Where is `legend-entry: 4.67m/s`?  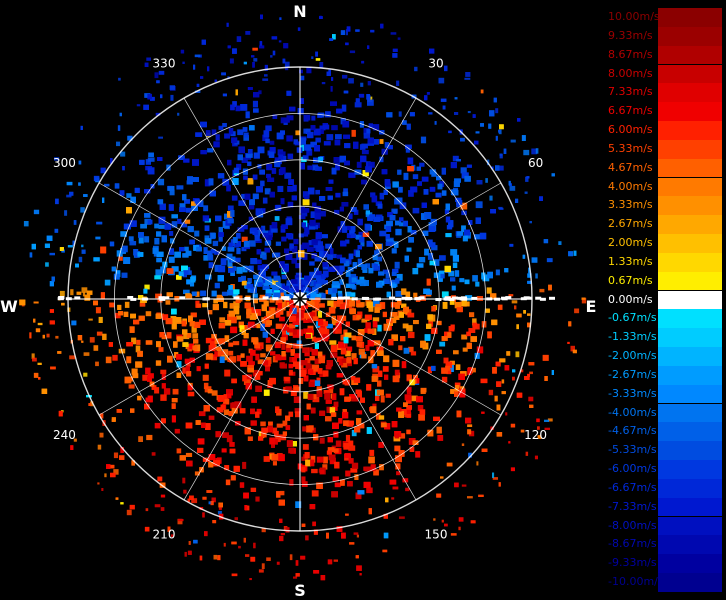 legend-entry: 4.67m/s is located at coordinates (665, 168).